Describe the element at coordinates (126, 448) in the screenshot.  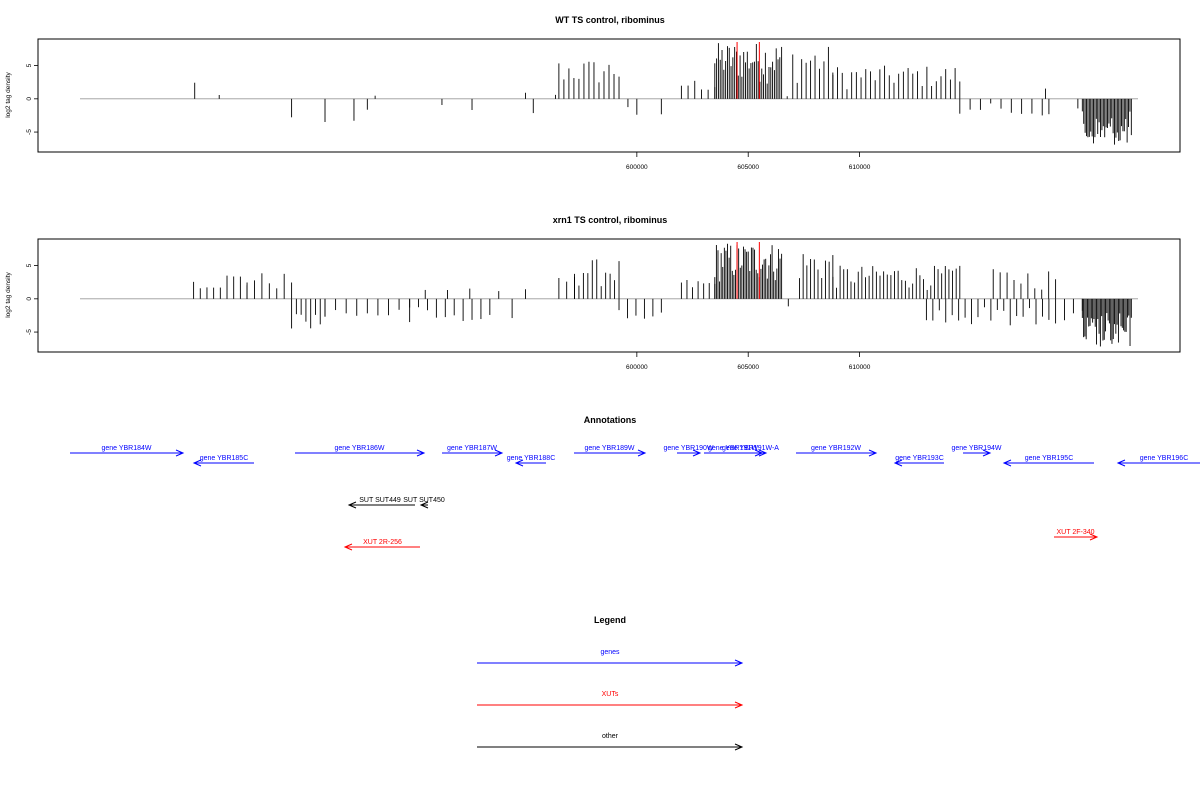
I see `annotation-label: gene YBR184W` at that location.